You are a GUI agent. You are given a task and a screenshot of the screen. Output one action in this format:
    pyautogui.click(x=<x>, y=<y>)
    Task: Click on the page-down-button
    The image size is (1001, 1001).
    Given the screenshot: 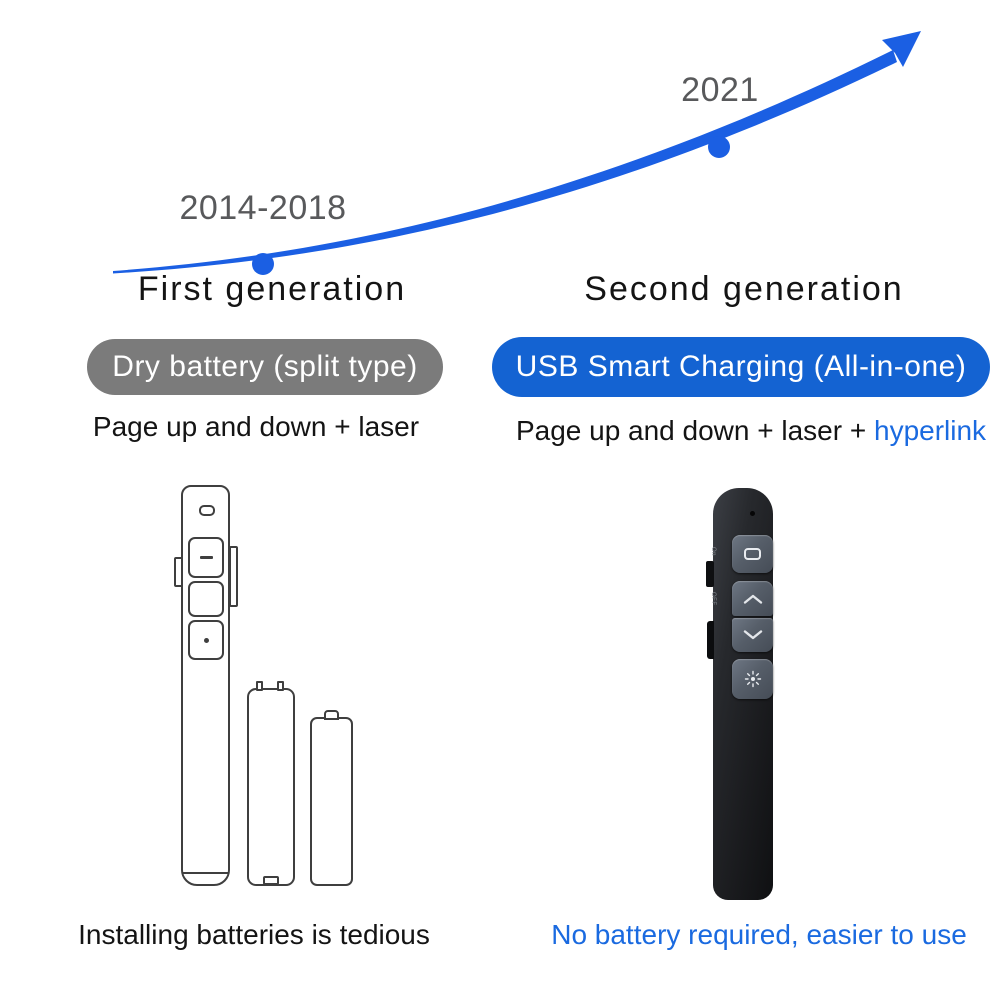 What is the action you would take?
    pyautogui.click(x=752, y=635)
    